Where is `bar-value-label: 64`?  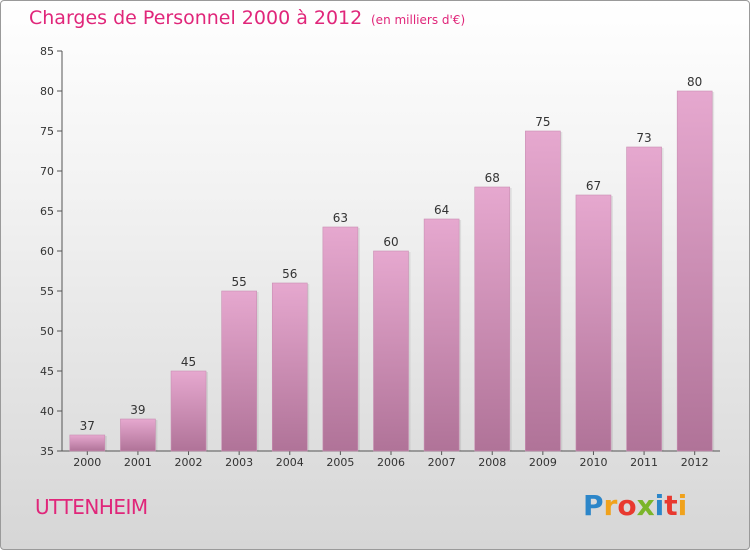 bar-value-label: 64 is located at coordinates (441, 210).